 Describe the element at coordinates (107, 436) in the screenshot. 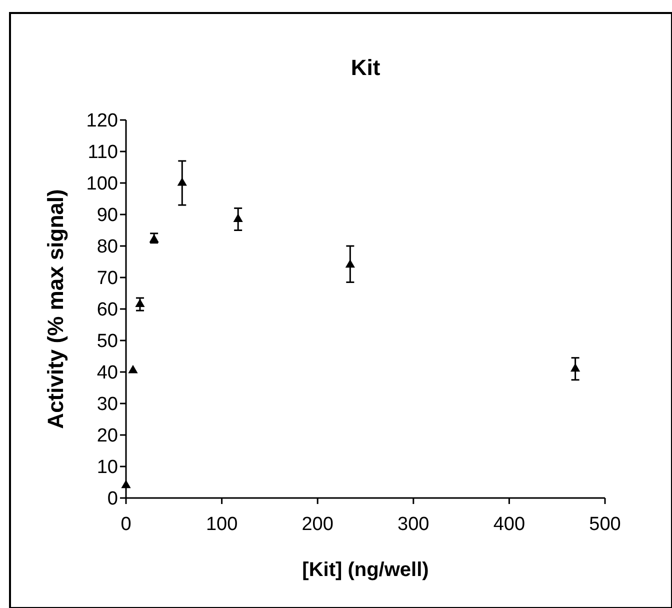

I see `y-tick-label: 20` at that location.